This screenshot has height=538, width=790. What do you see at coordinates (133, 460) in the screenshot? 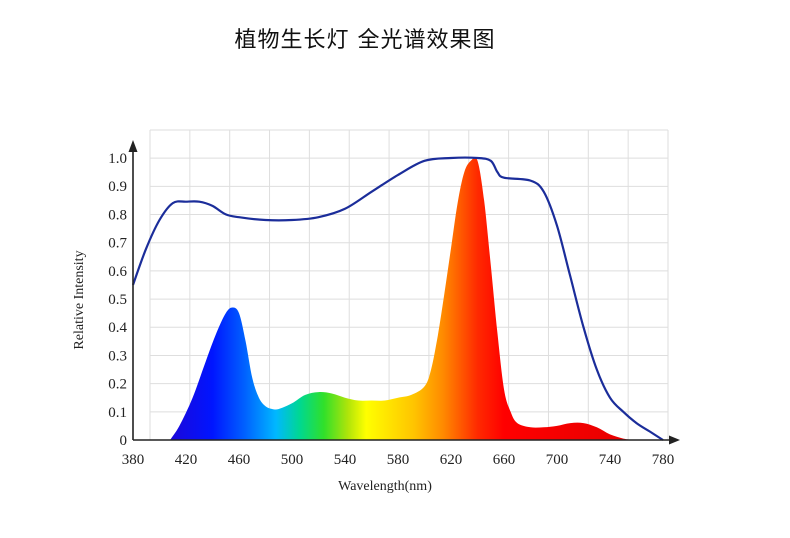
I see `x-tick-label: 380` at bounding box center [133, 460].